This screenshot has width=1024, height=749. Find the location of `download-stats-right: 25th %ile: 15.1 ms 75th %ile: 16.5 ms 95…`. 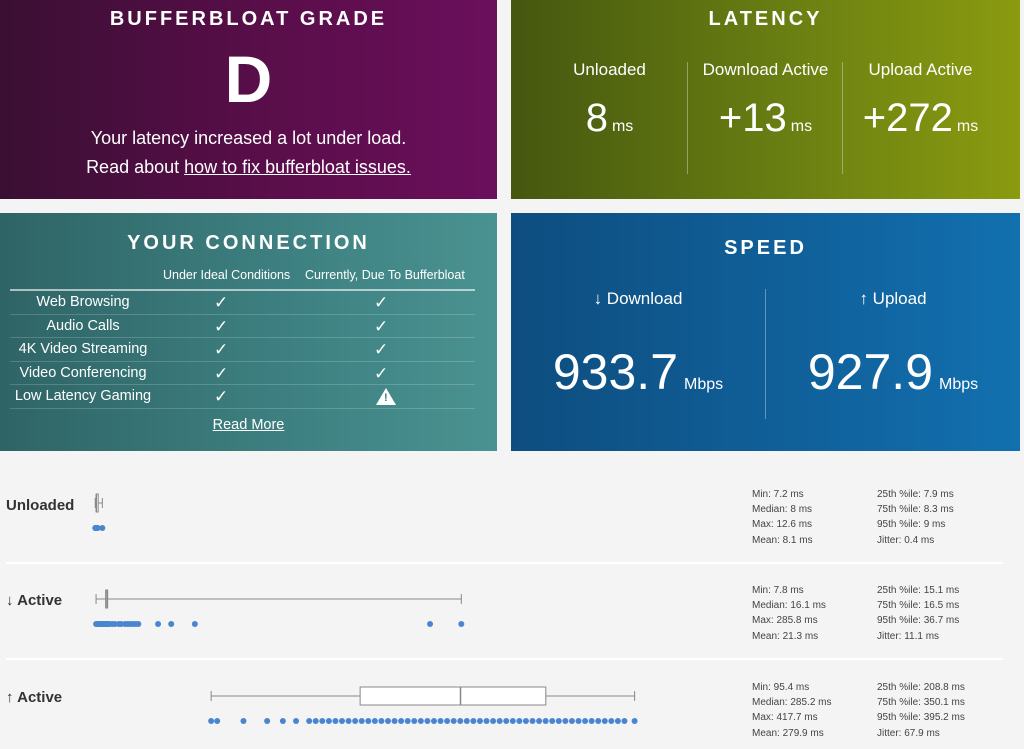

download-stats-right: 25th %ile: 15.1 ms 75th %ile: 16.5 ms 95… is located at coordinates (918, 613).